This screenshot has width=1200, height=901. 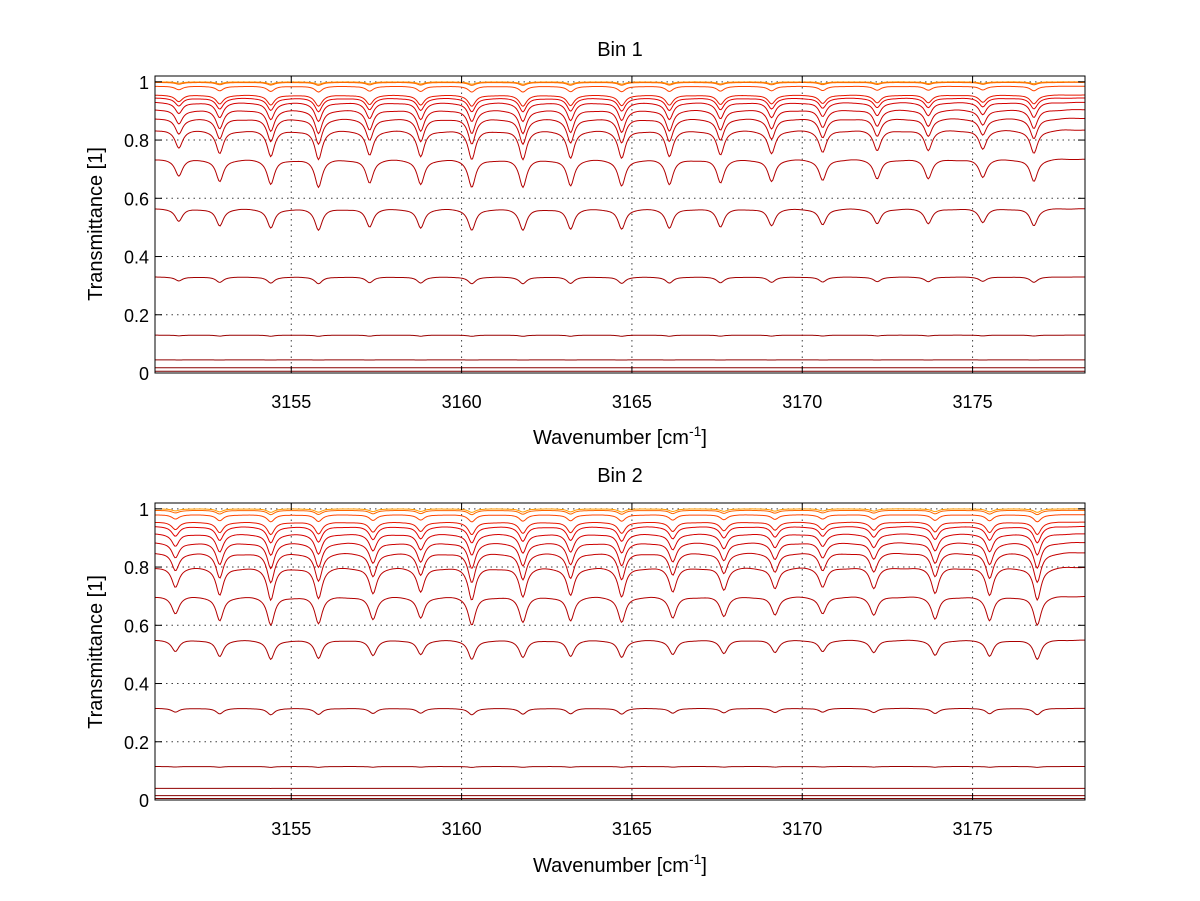 I want to click on x-axis-label-bin-2: Wavenumber [cm-1], so click(x=620, y=864).